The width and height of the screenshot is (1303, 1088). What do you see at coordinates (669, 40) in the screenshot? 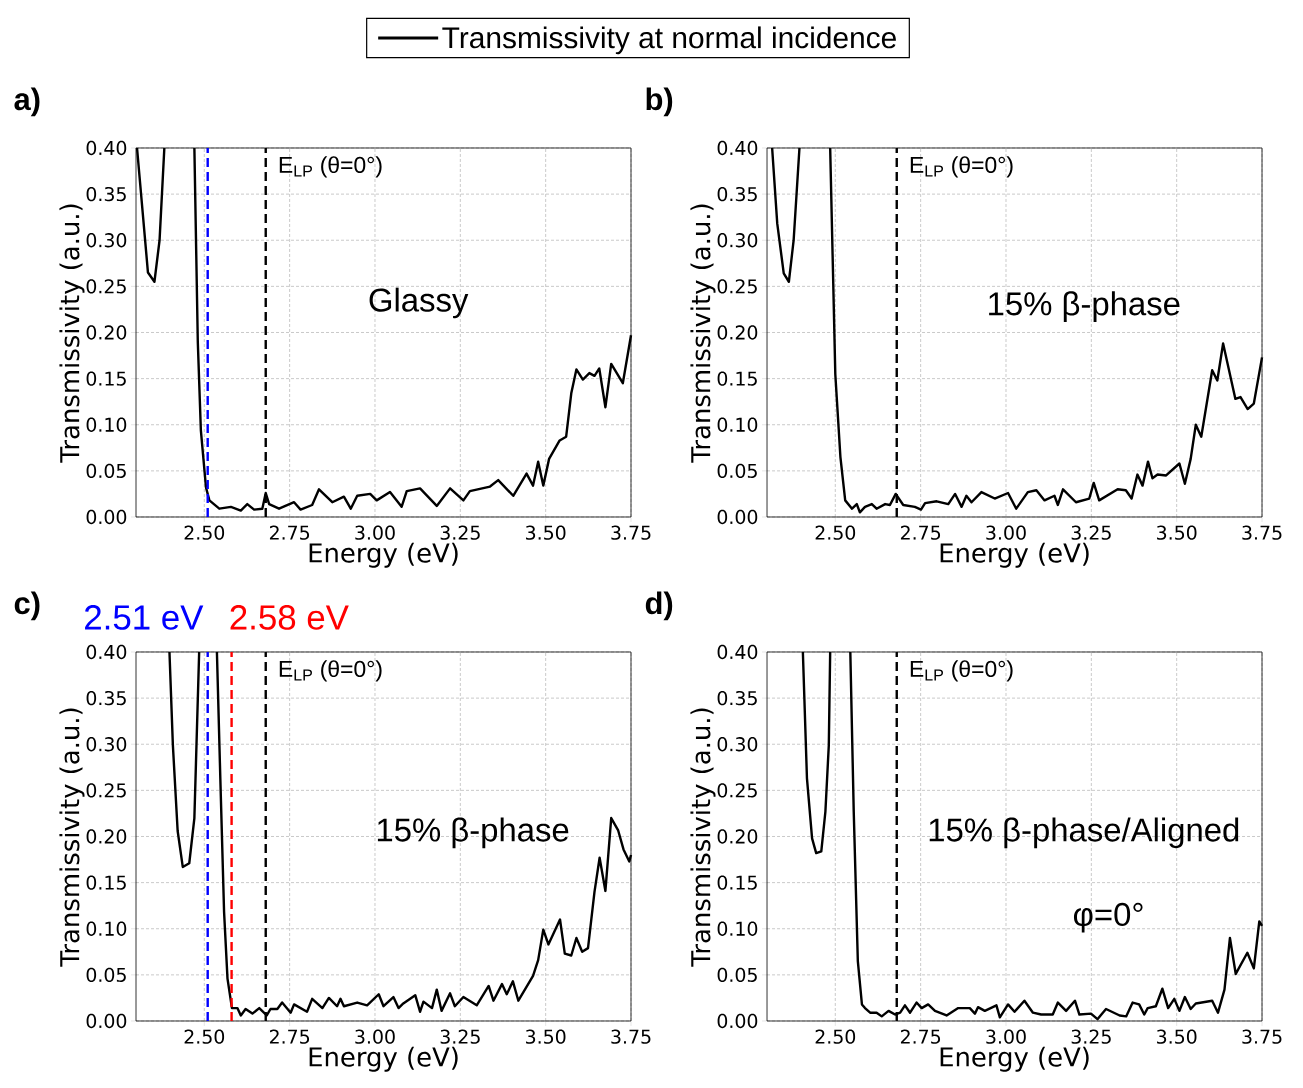
I see `legend-label: Transmissivity at normal incidence` at bounding box center [669, 40].